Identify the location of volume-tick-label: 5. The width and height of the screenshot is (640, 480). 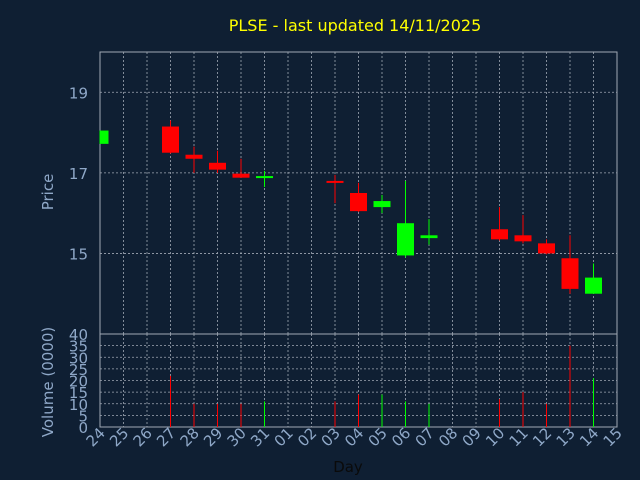
(83, 416).